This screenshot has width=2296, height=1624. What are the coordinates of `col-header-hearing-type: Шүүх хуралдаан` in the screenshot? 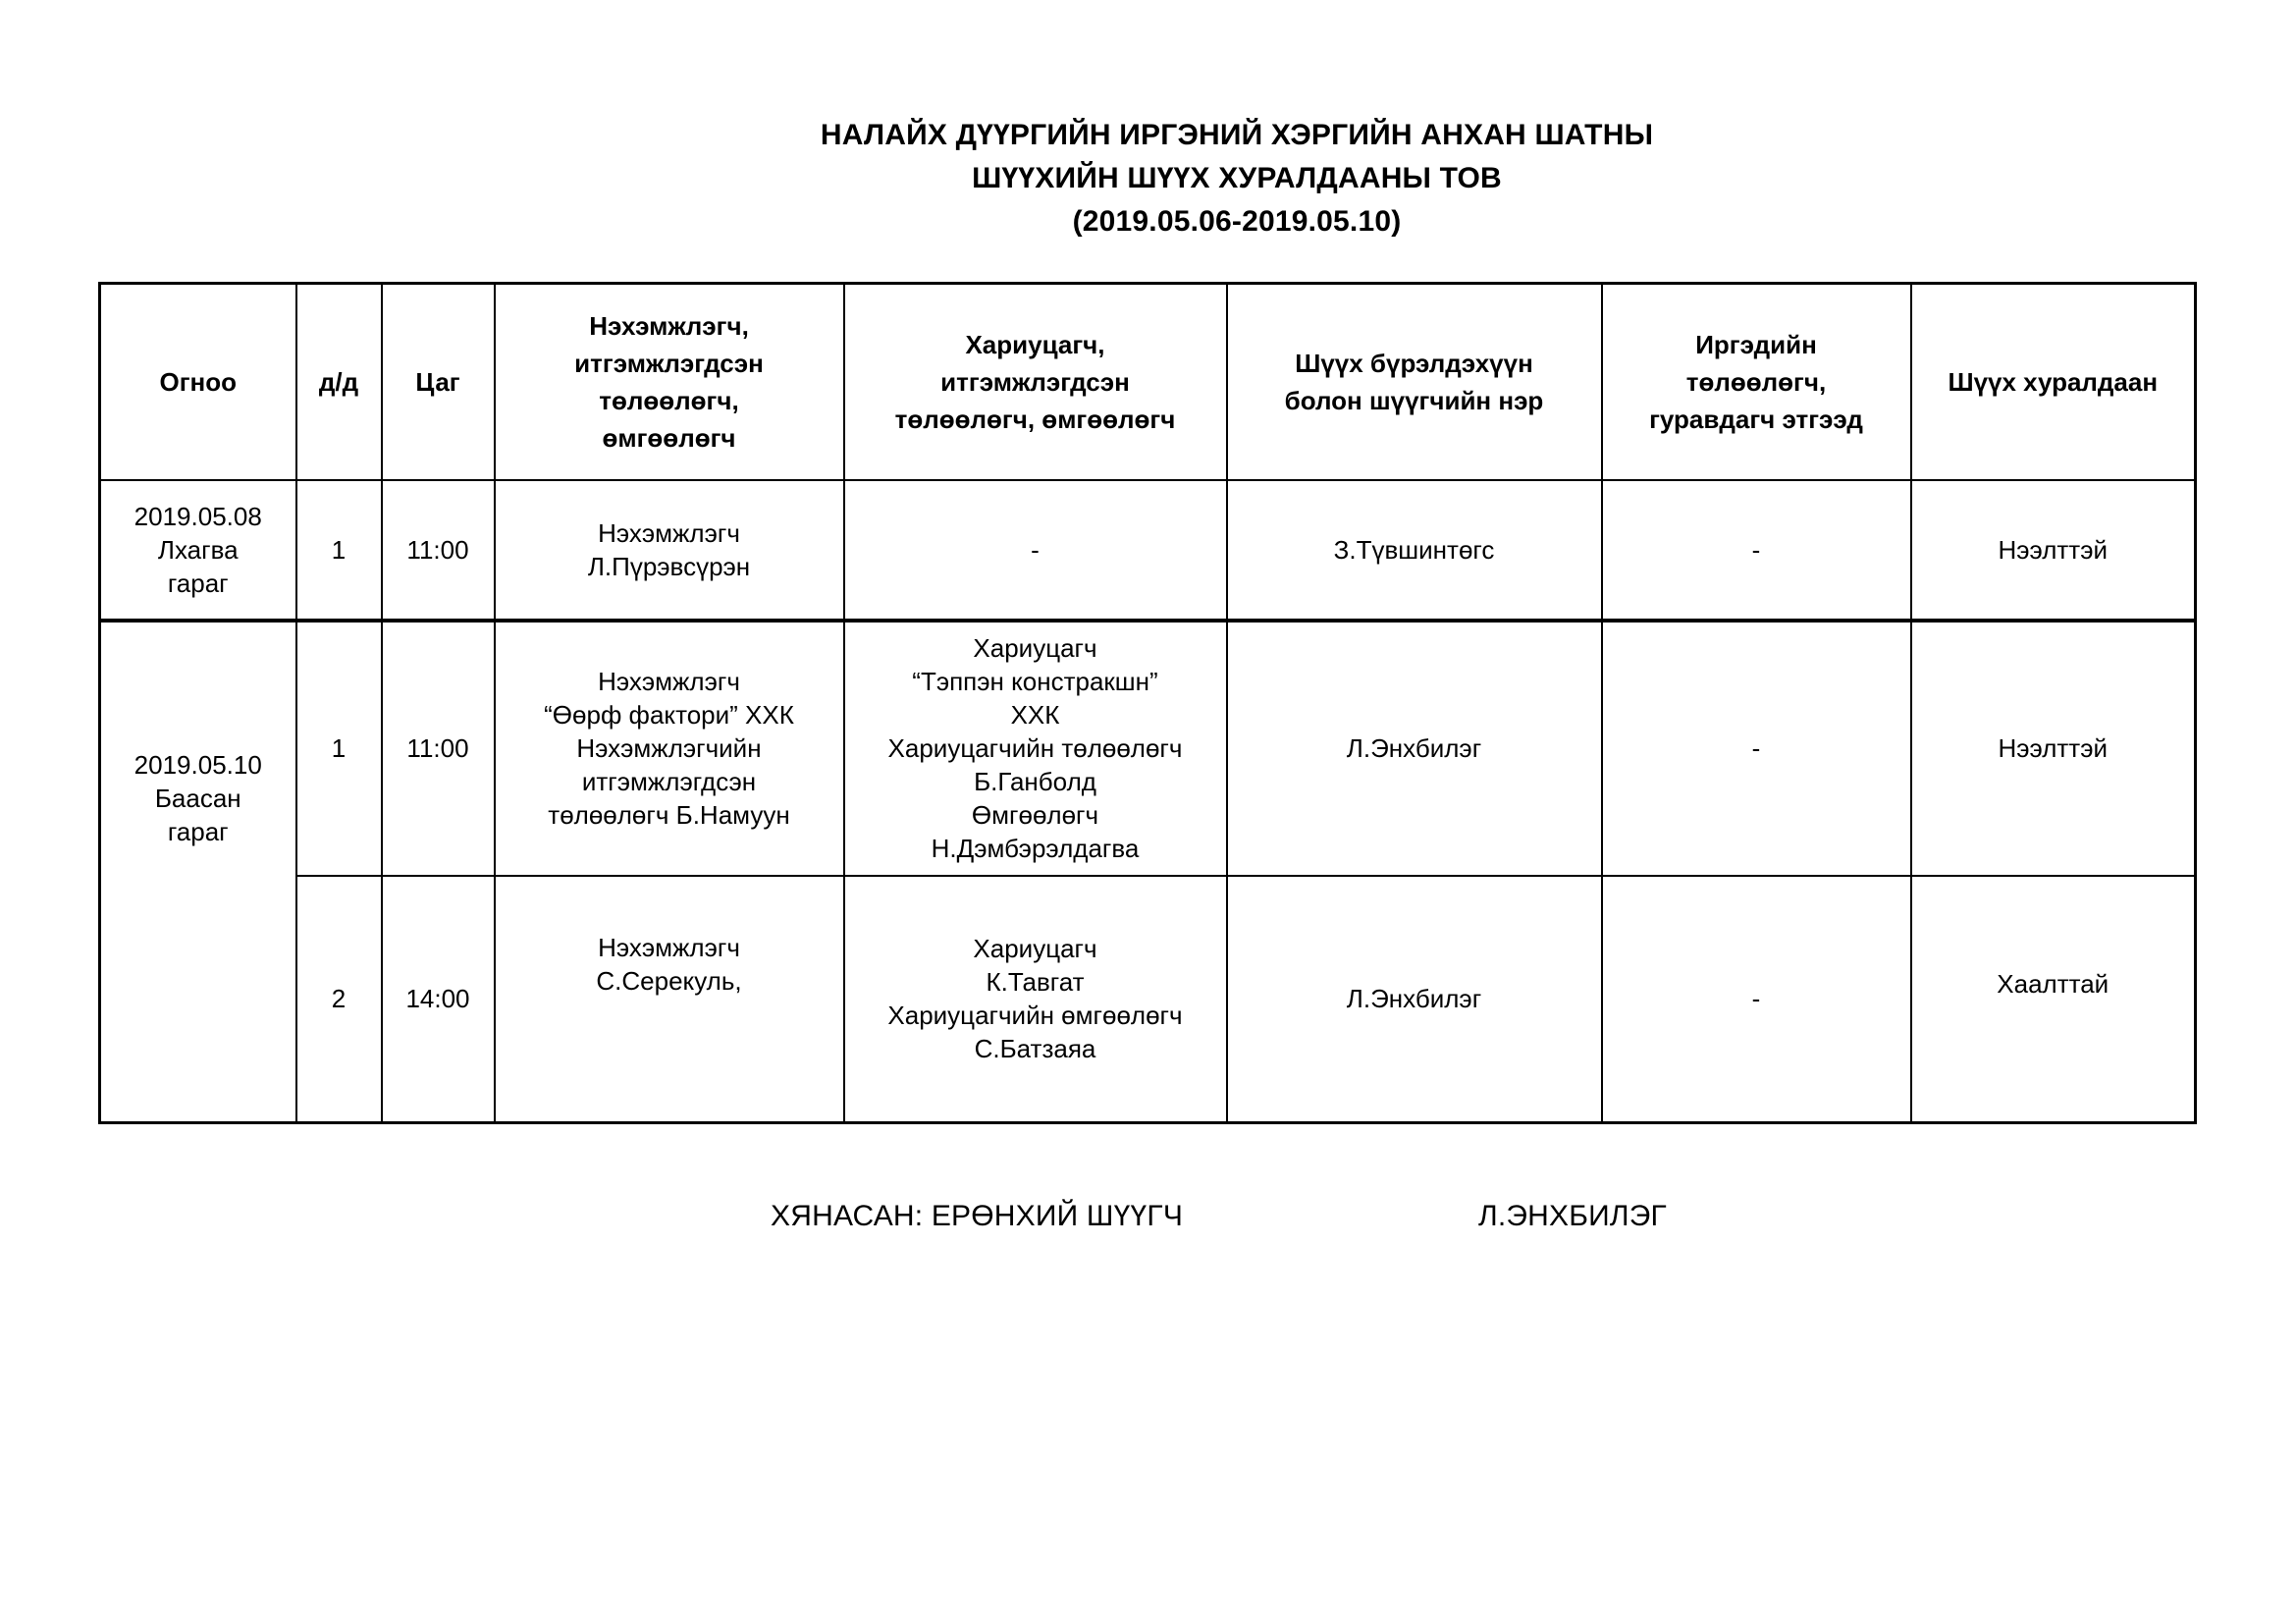 It's located at (2053, 381).